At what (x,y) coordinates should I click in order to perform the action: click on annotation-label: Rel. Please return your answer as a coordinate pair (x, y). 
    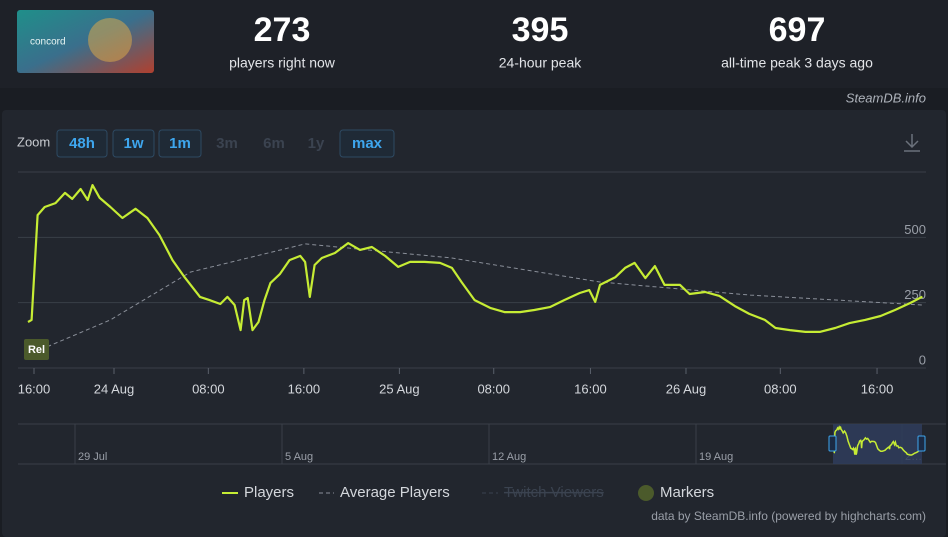
    Looking at the image, I should click on (36, 350).